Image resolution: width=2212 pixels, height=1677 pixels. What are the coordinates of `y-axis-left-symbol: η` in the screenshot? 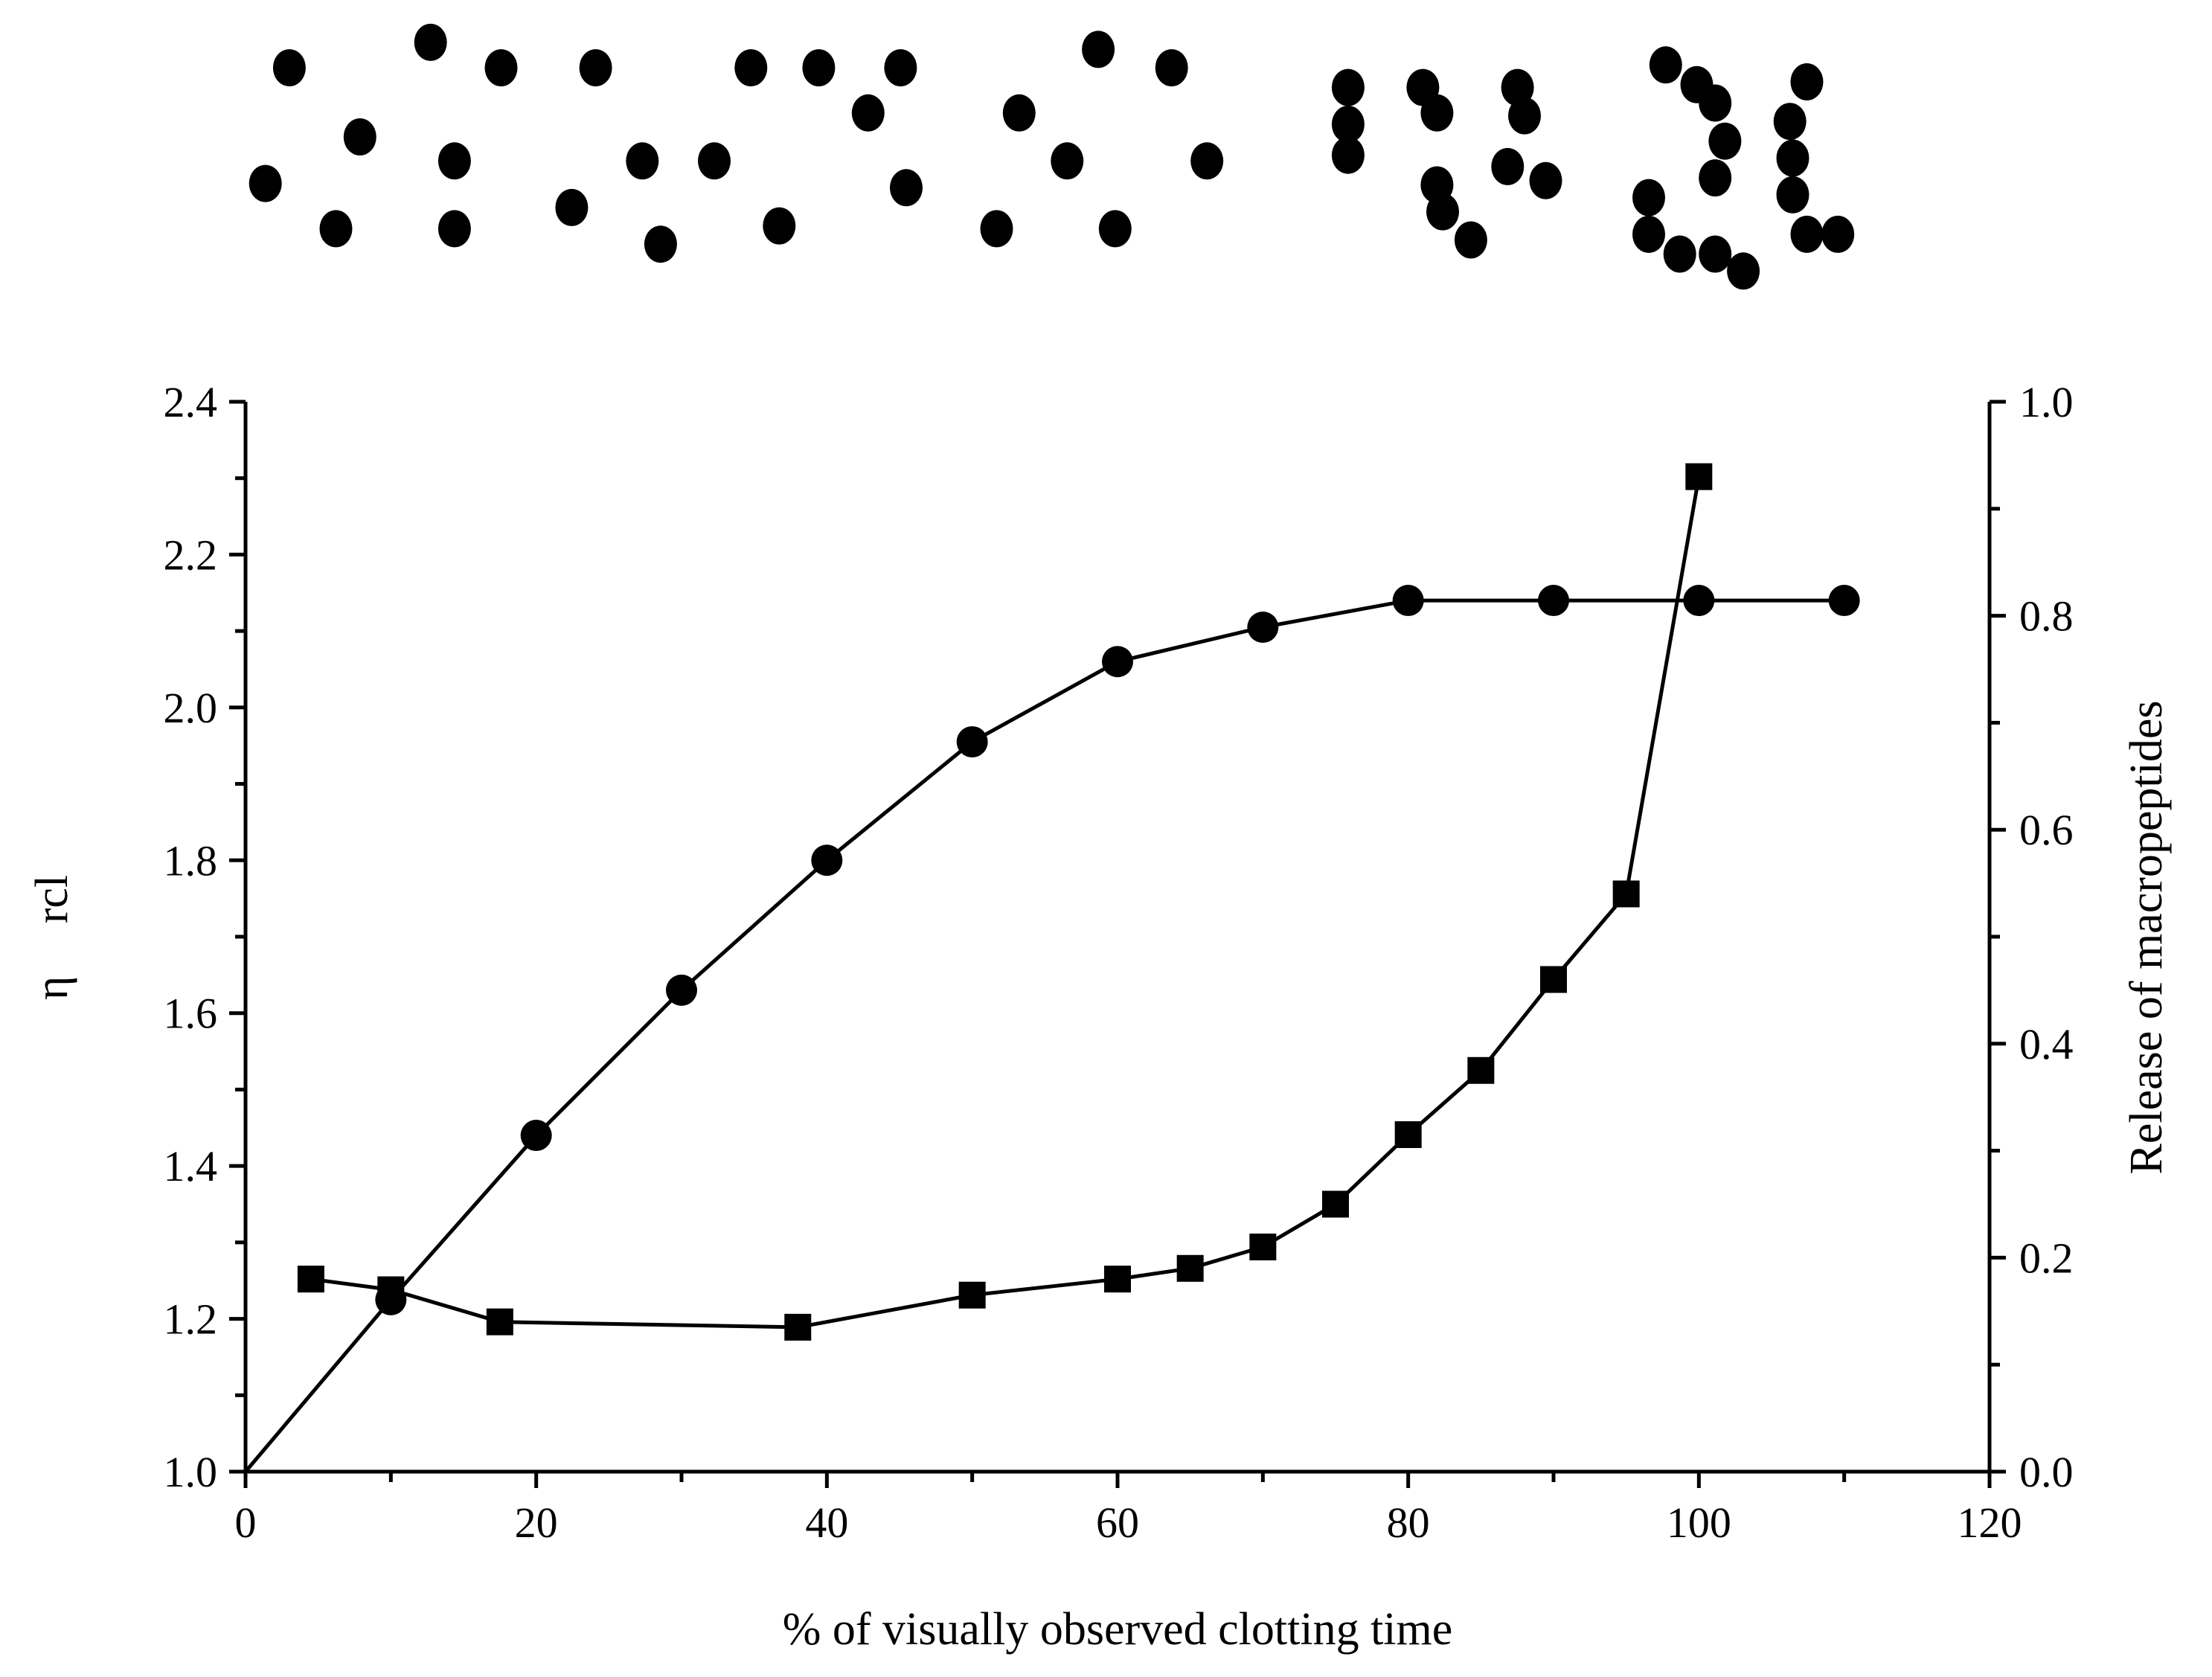 It's located at (52, 988).